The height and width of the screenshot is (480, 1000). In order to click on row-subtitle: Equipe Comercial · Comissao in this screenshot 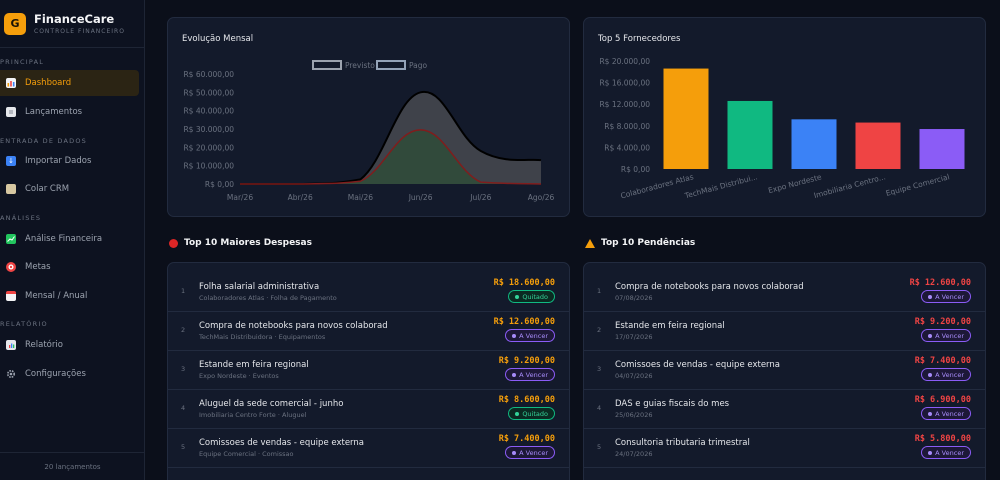, I will do `click(246, 454)`.